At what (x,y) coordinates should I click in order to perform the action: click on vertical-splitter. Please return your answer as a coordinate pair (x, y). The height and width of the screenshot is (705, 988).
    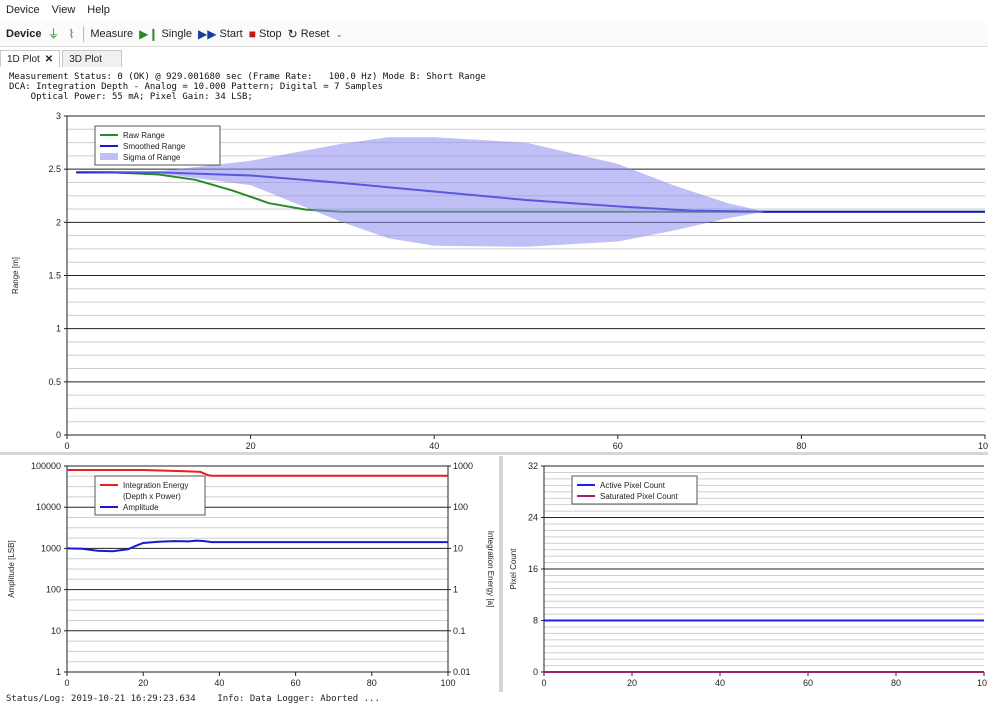
    Looking at the image, I should click on (501, 574).